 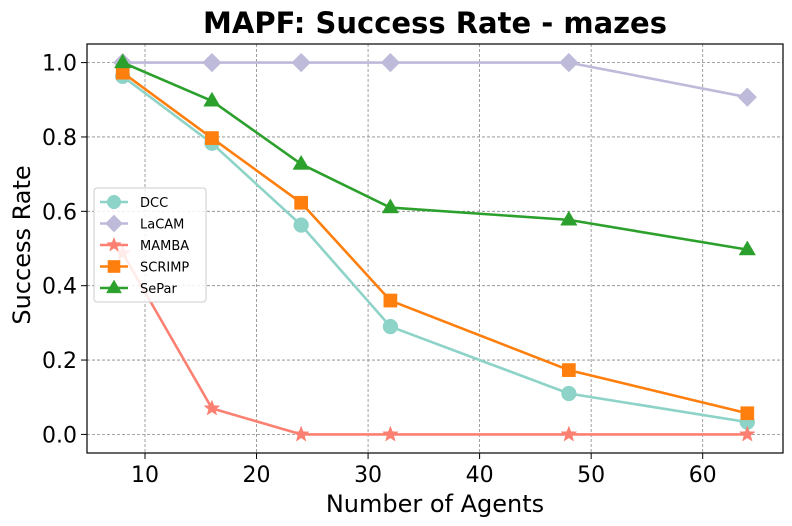 What do you see at coordinates (145, 475) in the screenshot?
I see `x-tick-label: 10` at bounding box center [145, 475].